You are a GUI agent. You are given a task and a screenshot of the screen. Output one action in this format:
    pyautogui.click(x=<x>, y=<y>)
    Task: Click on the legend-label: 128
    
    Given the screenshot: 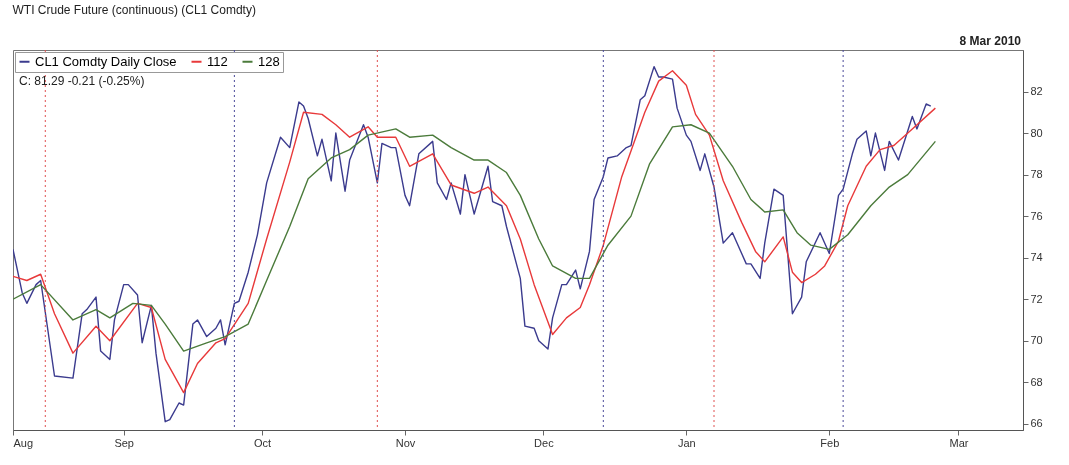 What is the action you would take?
    pyautogui.click(x=269, y=61)
    